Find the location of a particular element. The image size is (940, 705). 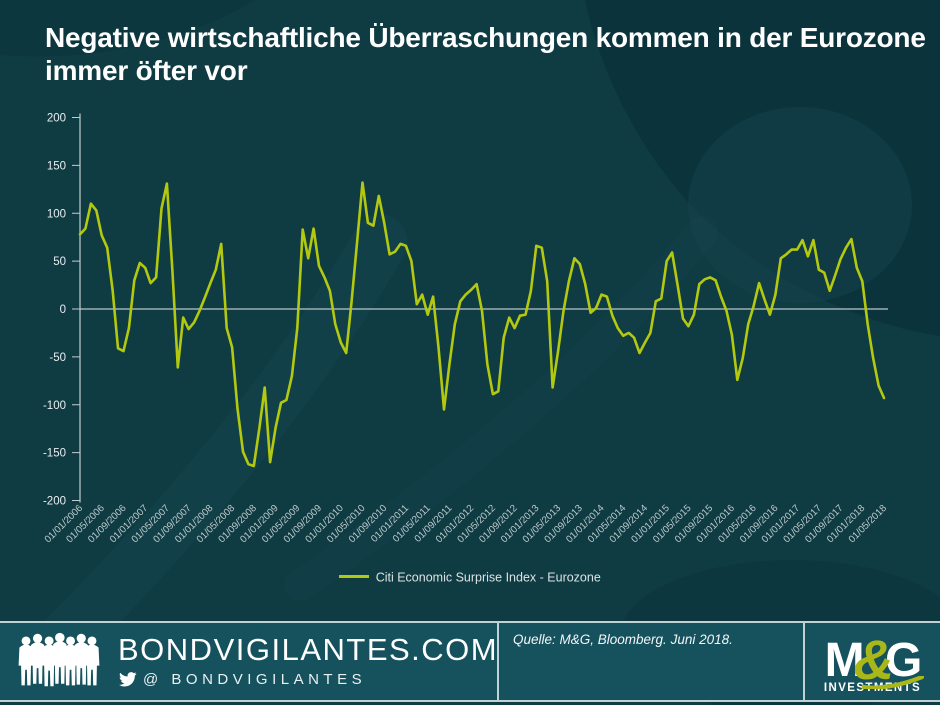

chart-legend: Citi Economic Surprise Index - Eurozone is located at coordinates (470, 577).